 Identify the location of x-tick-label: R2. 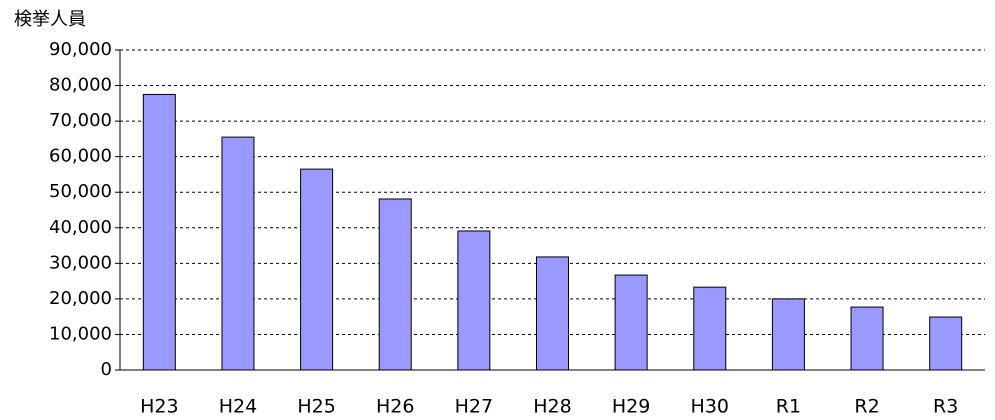
(866, 407).